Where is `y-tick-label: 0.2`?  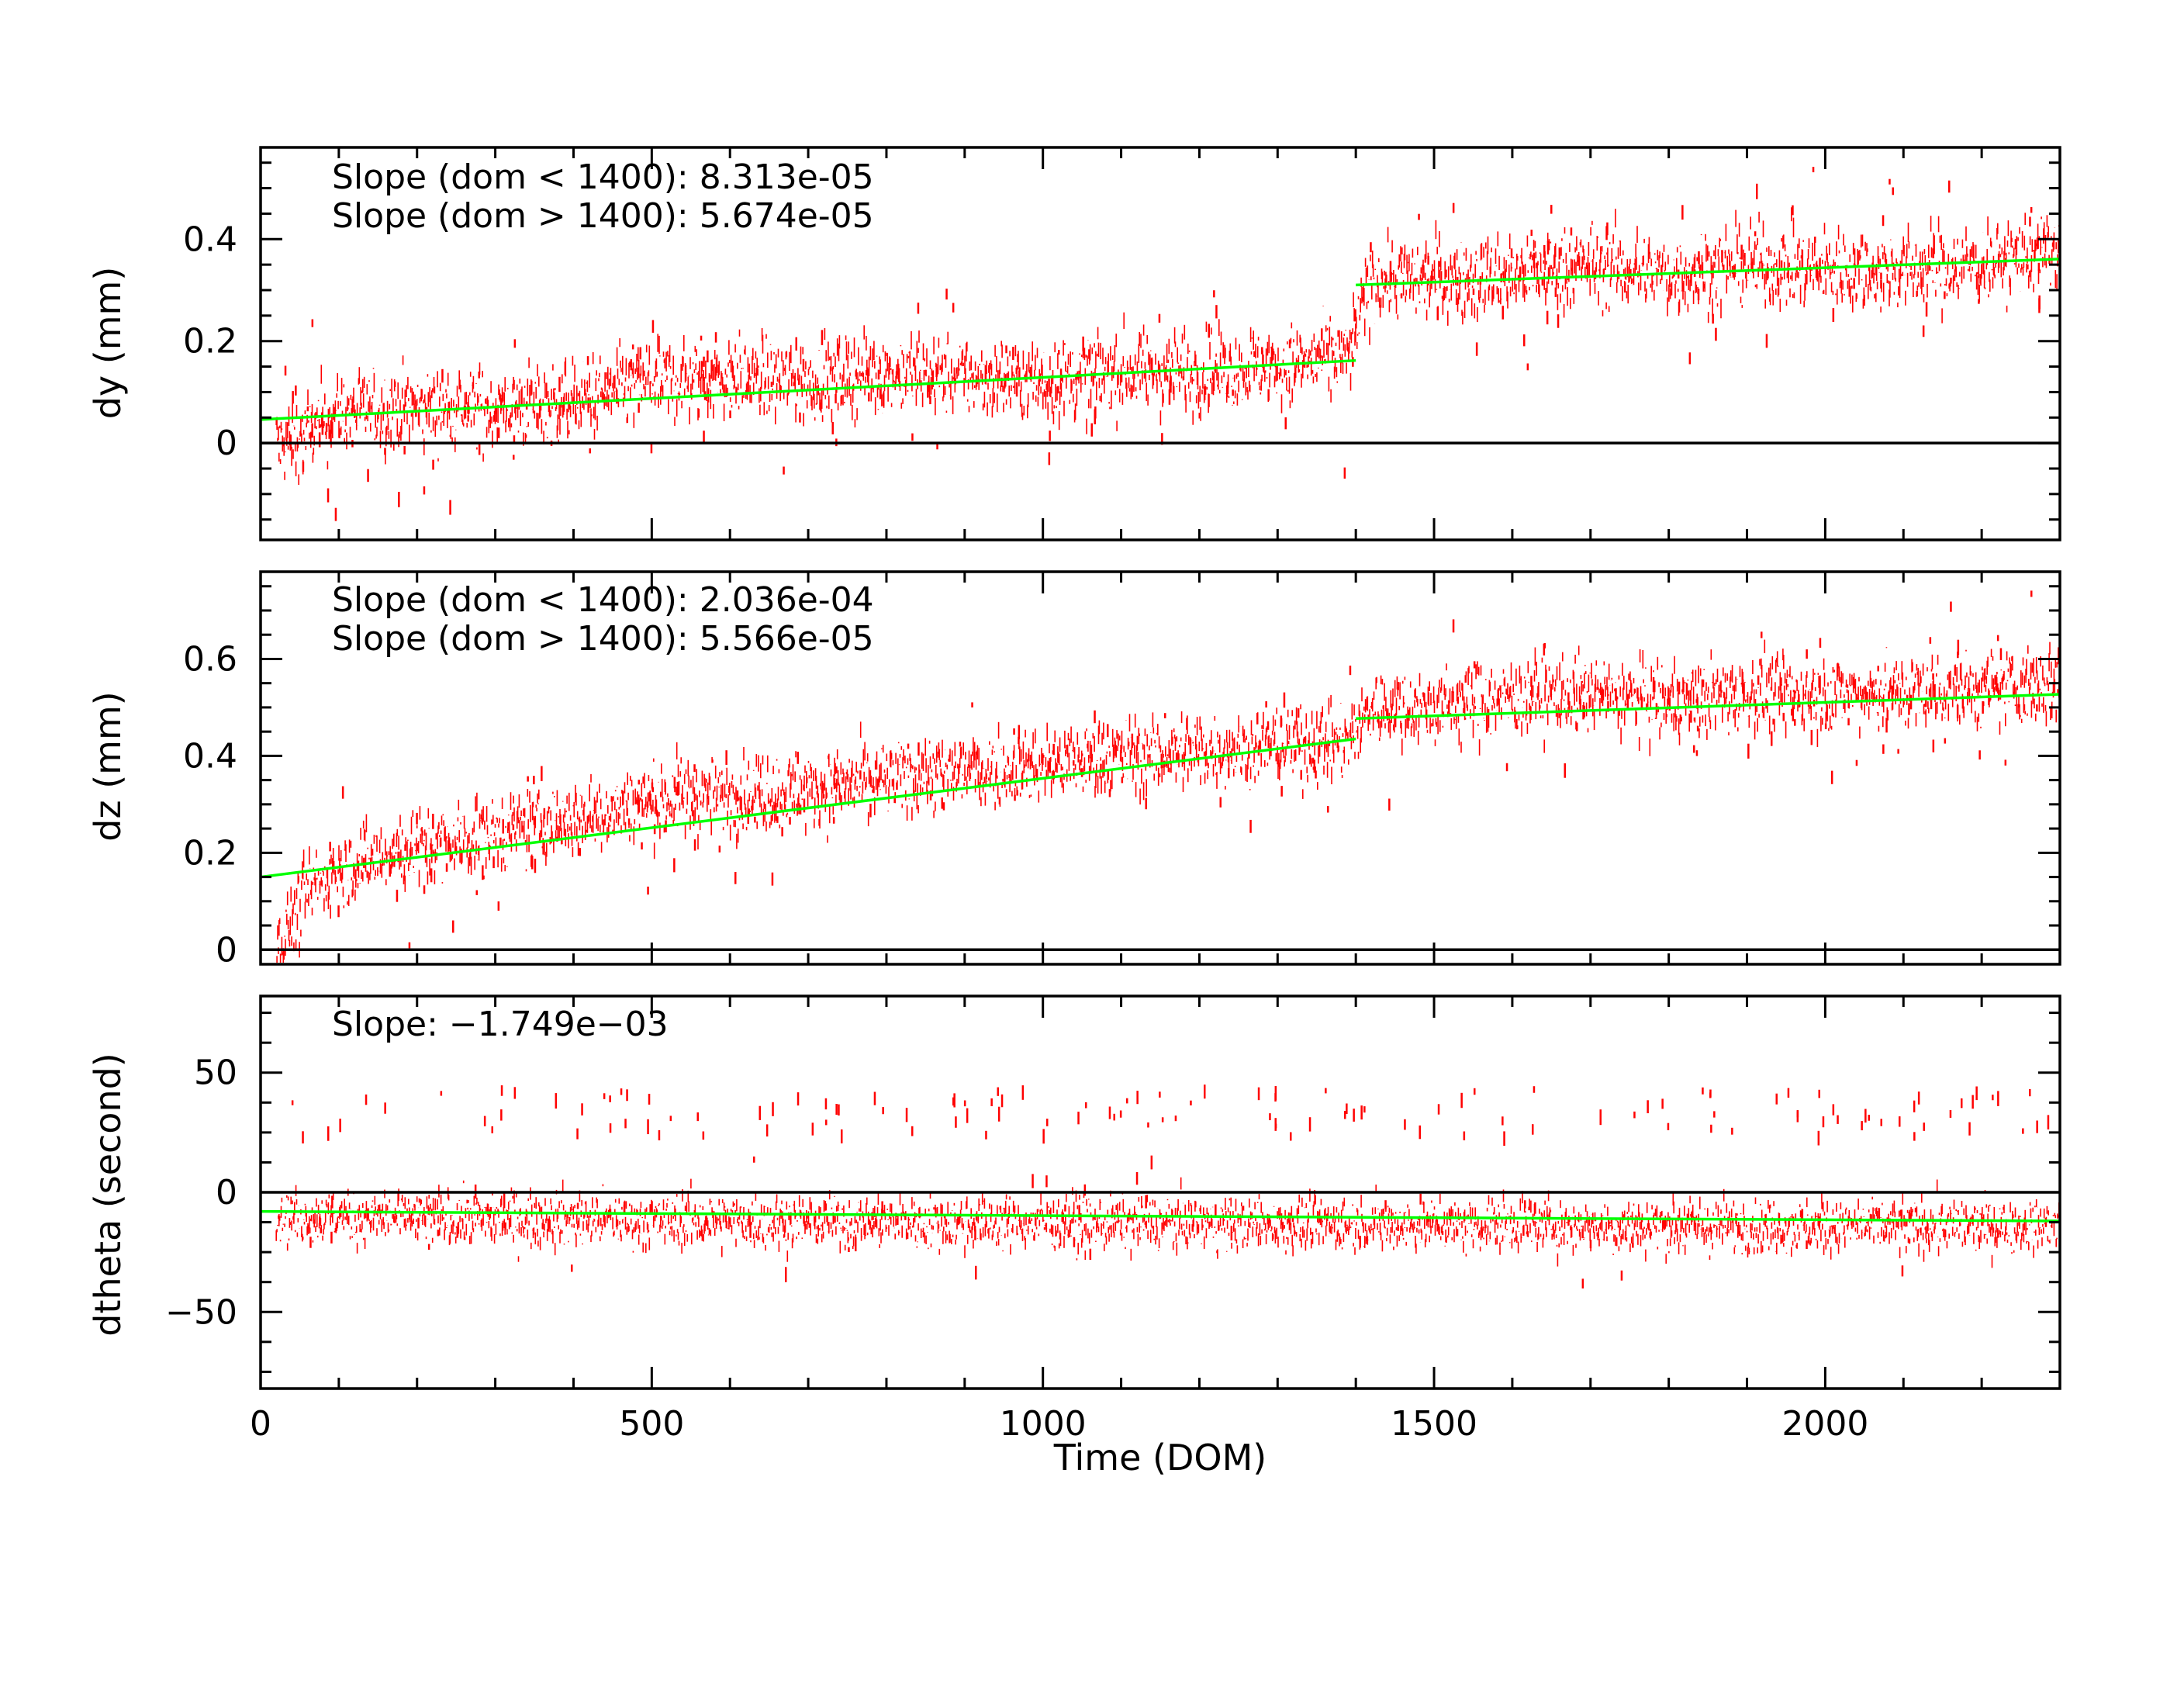
y-tick-label: 0.2 is located at coordinates (210, 341).